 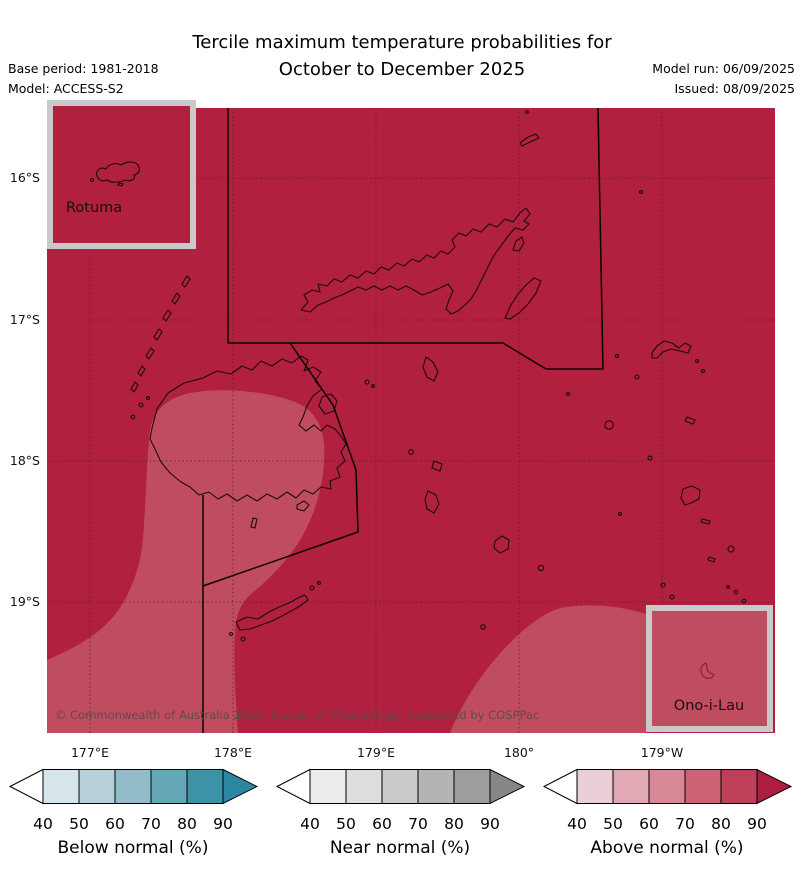 I want to click on legend-caption: Below normal (%), so click(x=133, y=848).